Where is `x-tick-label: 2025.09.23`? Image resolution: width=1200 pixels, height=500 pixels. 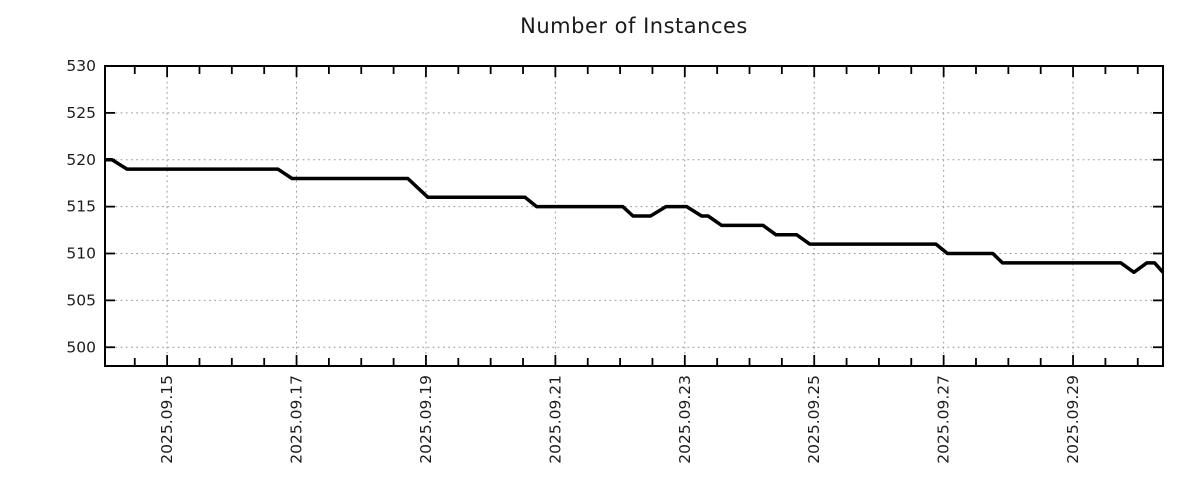 x-tick-label: 2025.09.23 is located at coordinates (685, 419).